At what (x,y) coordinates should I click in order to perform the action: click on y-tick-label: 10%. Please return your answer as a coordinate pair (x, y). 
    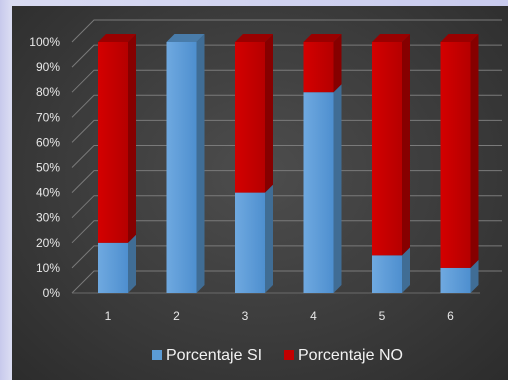
    Looking at the image, I should click on (48, 268).